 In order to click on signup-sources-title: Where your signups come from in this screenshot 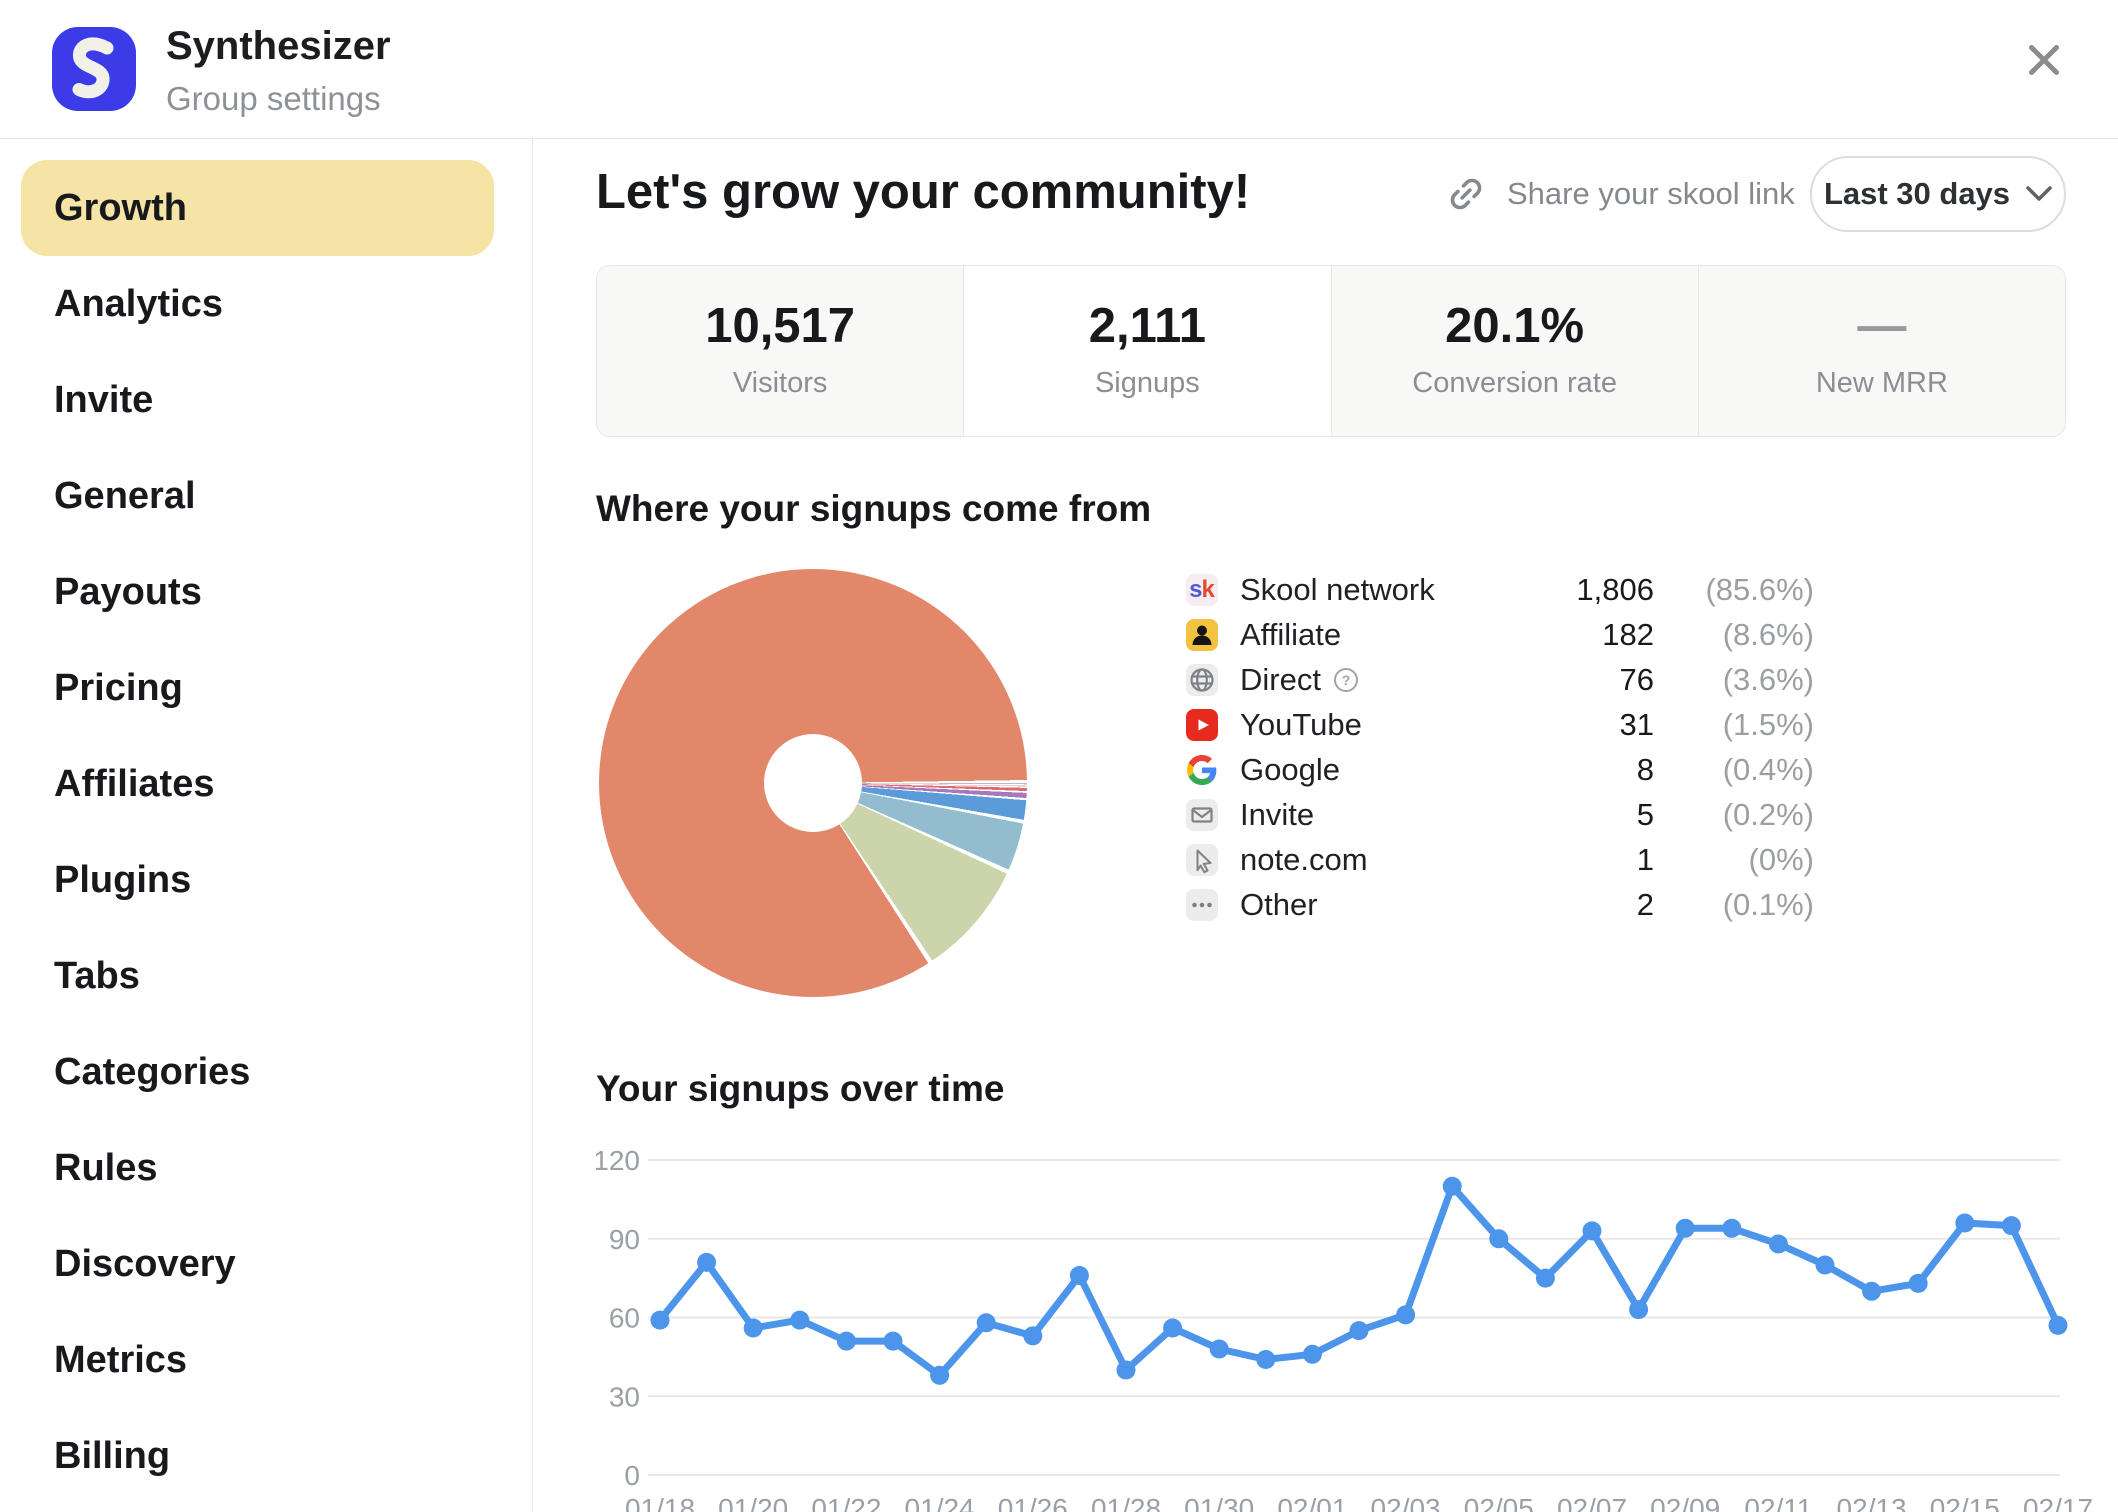, I will do `click(874, 508)`.